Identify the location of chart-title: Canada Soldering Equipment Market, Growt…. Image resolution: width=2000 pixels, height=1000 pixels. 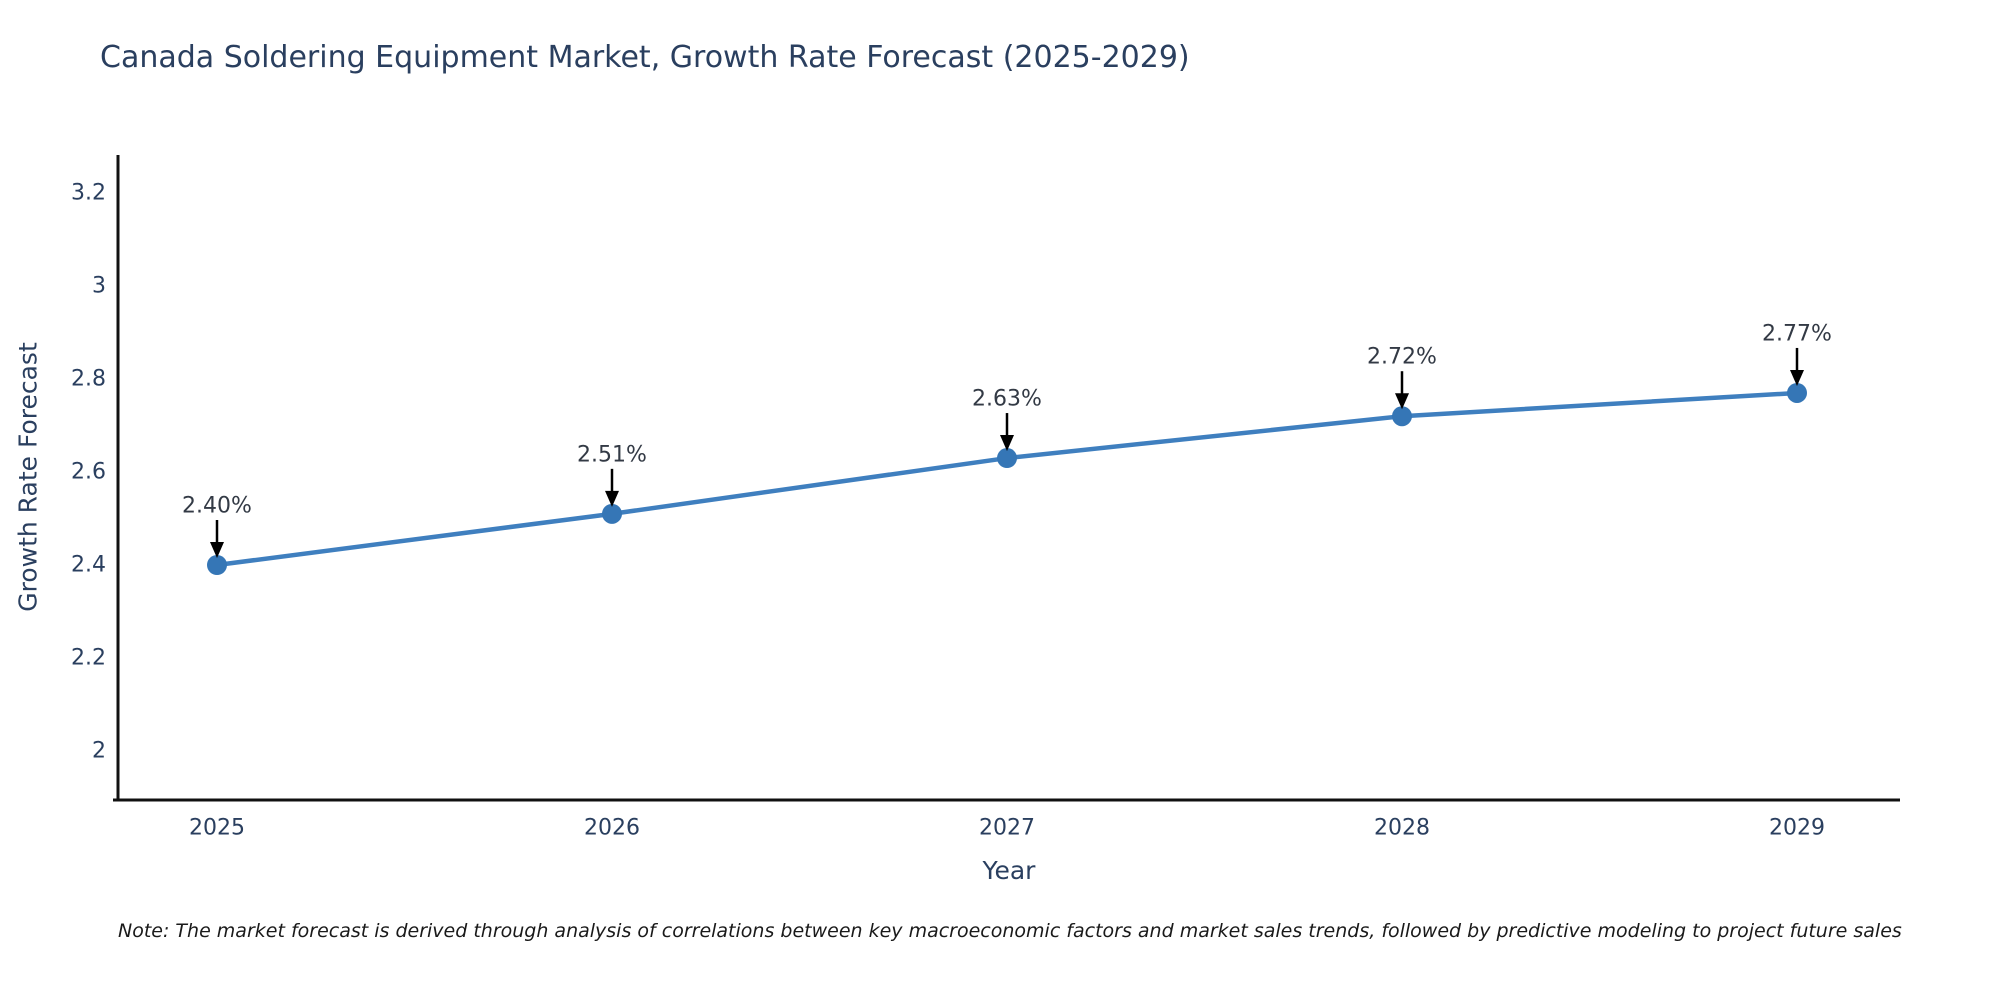
(645, 57).